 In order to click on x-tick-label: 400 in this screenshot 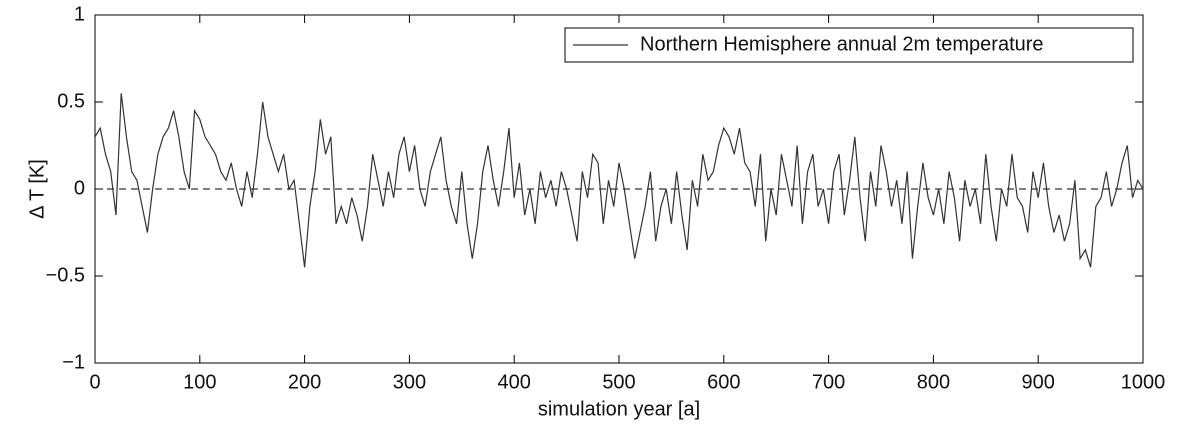, I will do `click(514, 382)`.